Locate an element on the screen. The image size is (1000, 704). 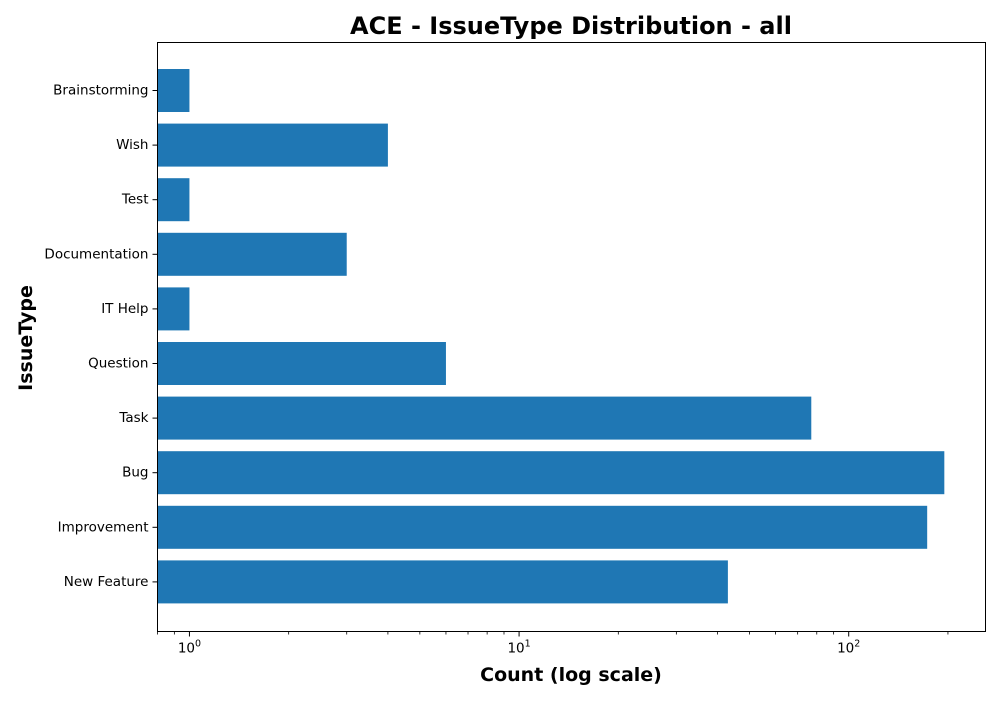
x-axis: 10⁰ 10¹ 10² is located at coordinates (553, 644).